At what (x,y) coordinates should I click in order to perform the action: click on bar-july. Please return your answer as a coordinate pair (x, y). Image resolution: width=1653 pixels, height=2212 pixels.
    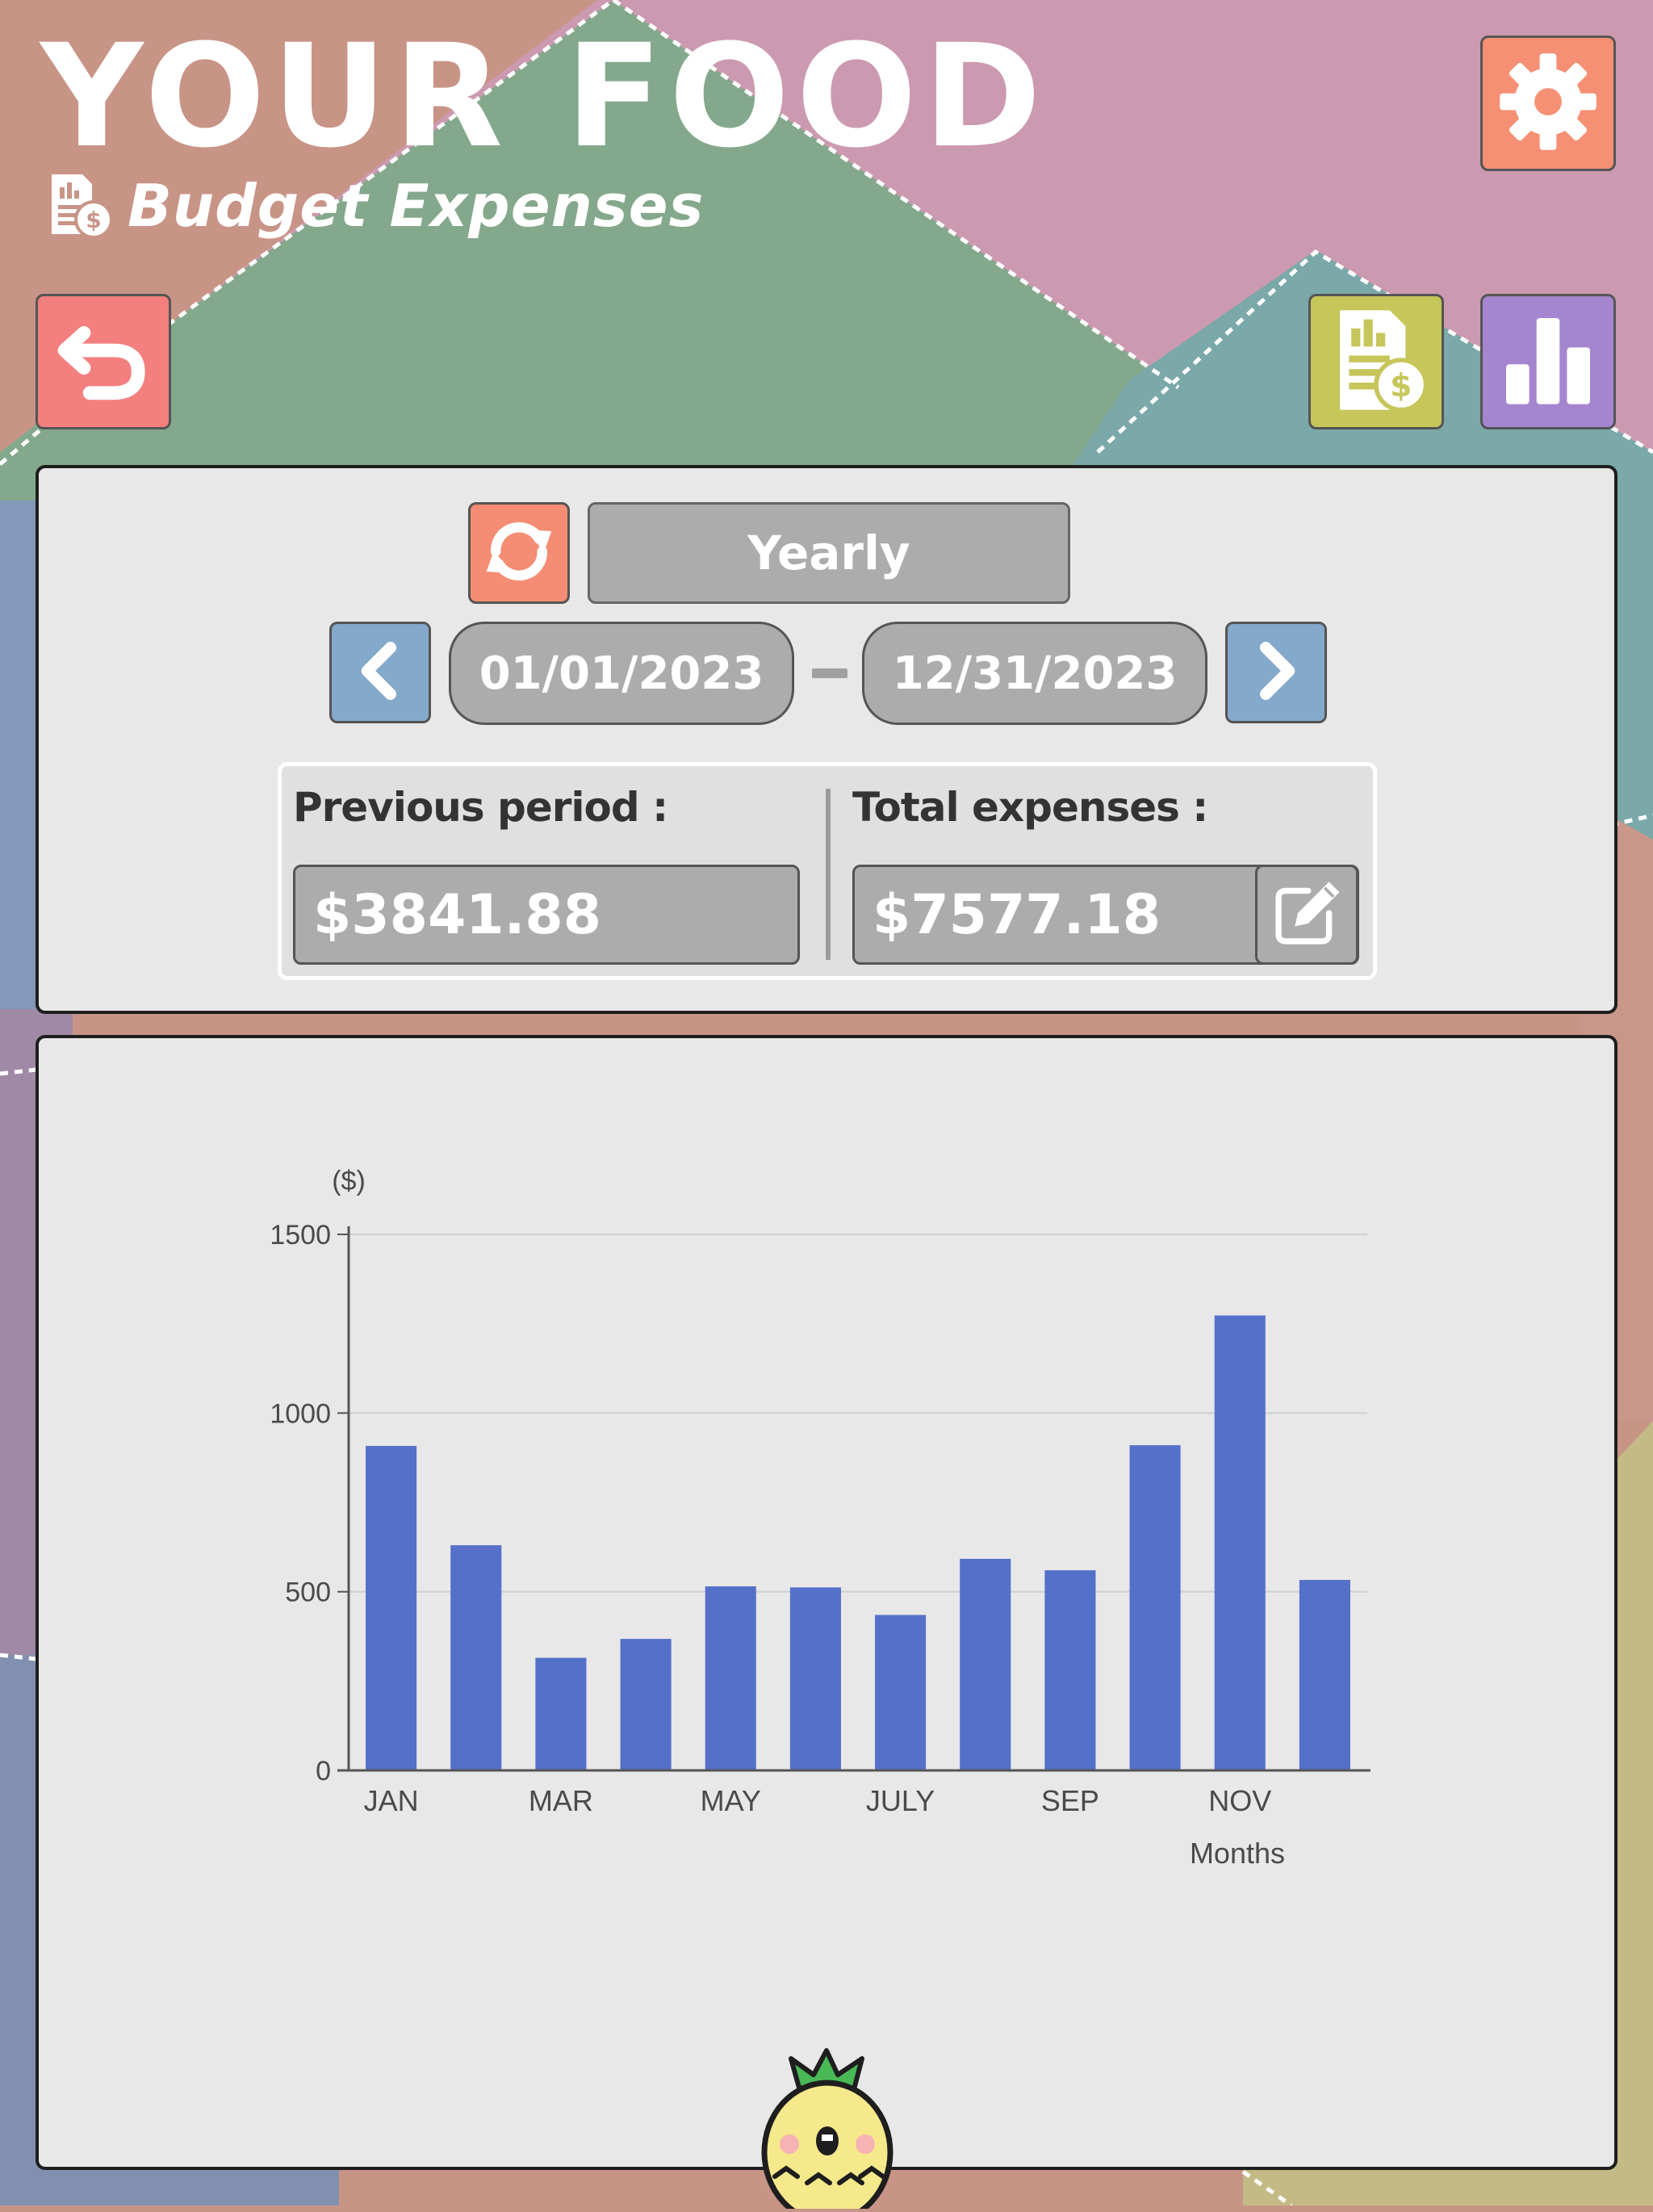
    Looking at the image, I should click on (901, 1692).